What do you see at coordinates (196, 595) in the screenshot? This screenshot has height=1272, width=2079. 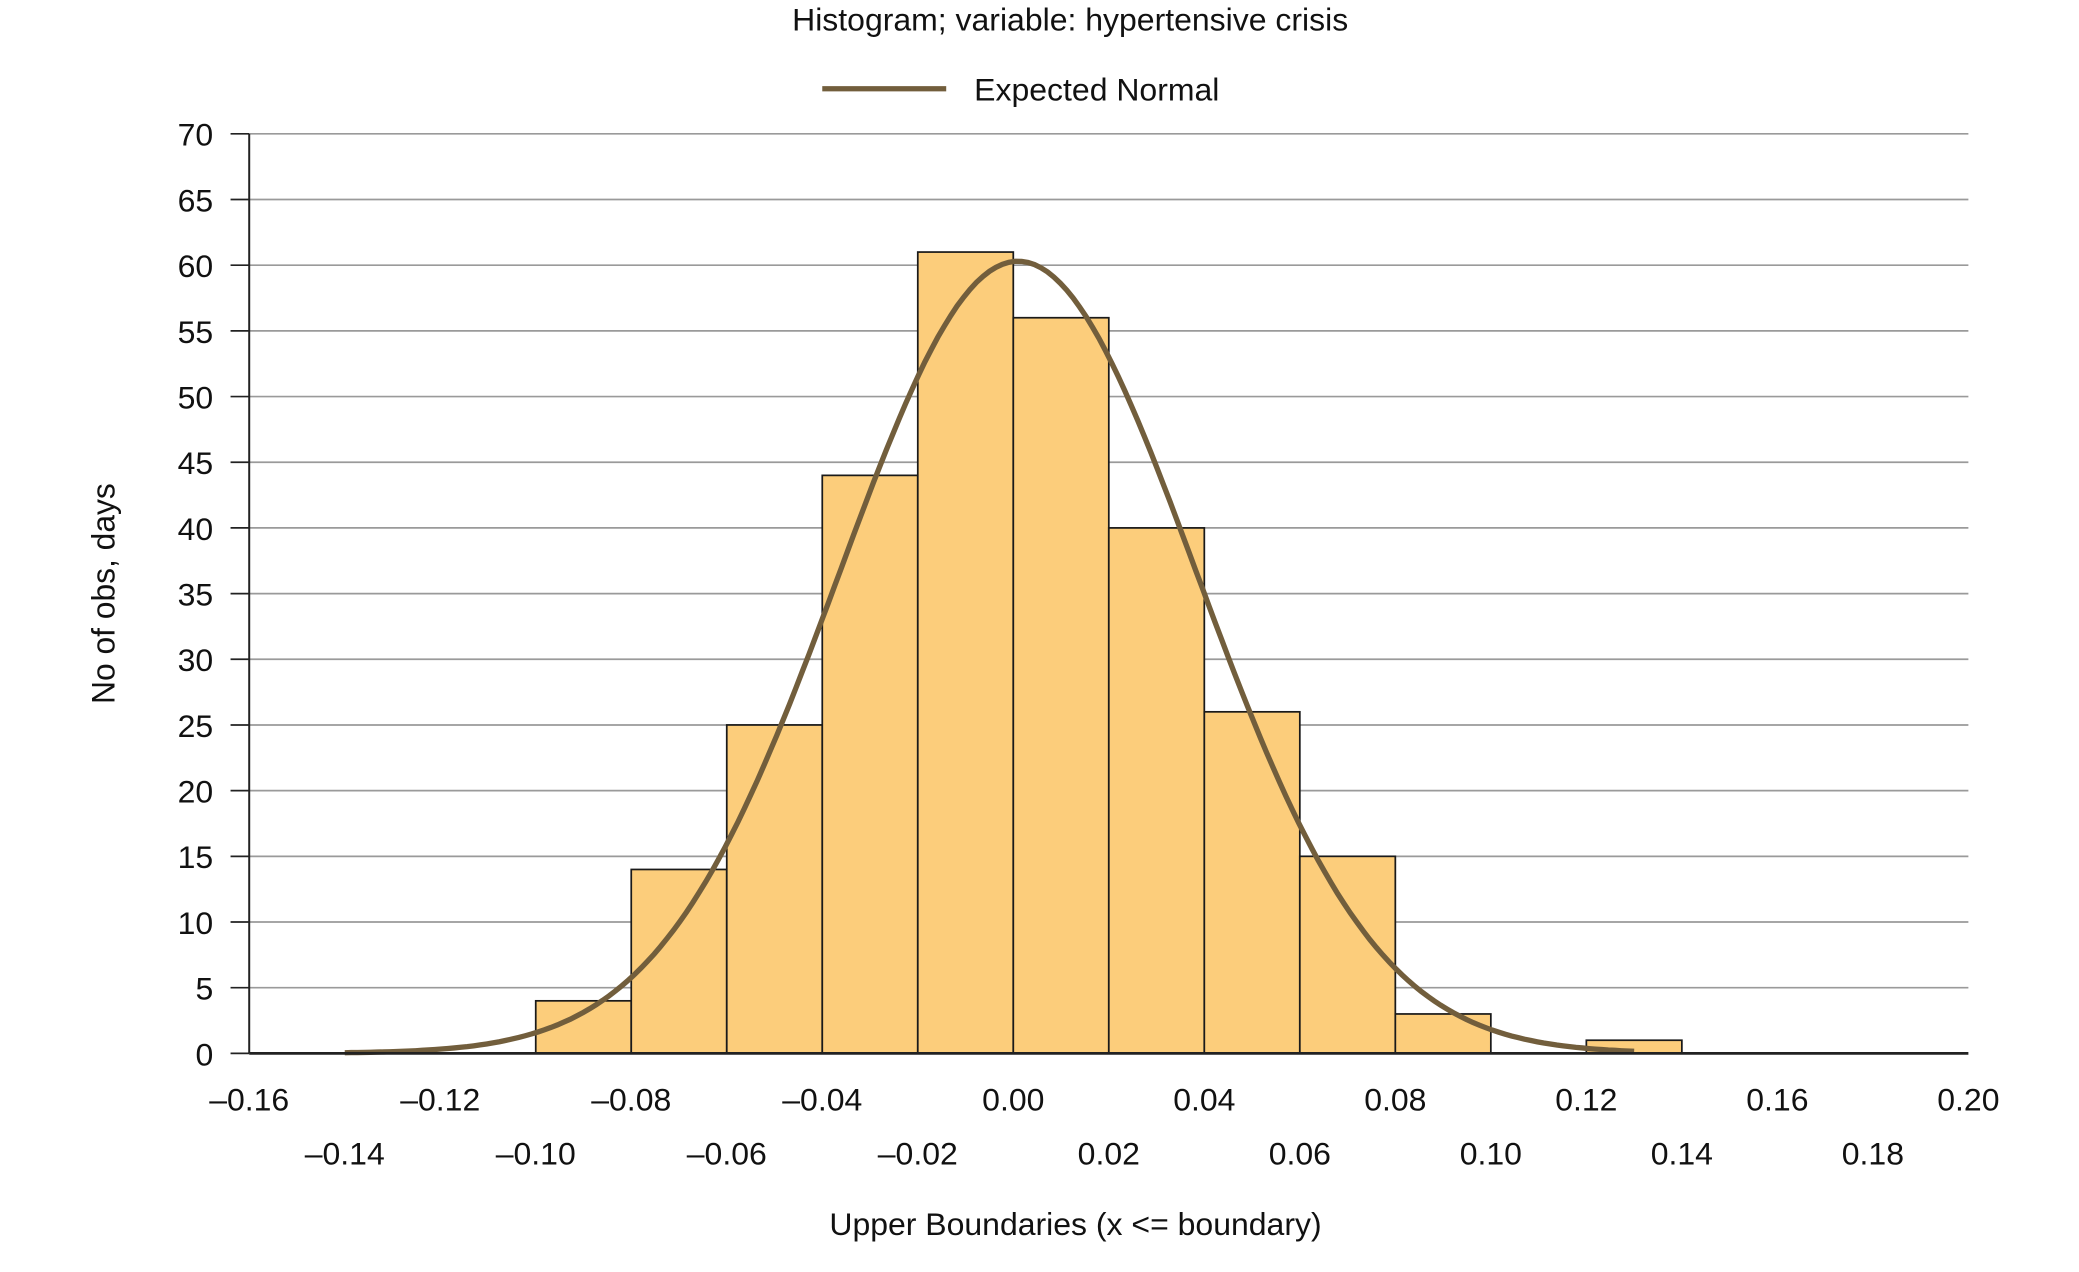 I see `y-tick-label: 35` at bounding box center [196, 595].